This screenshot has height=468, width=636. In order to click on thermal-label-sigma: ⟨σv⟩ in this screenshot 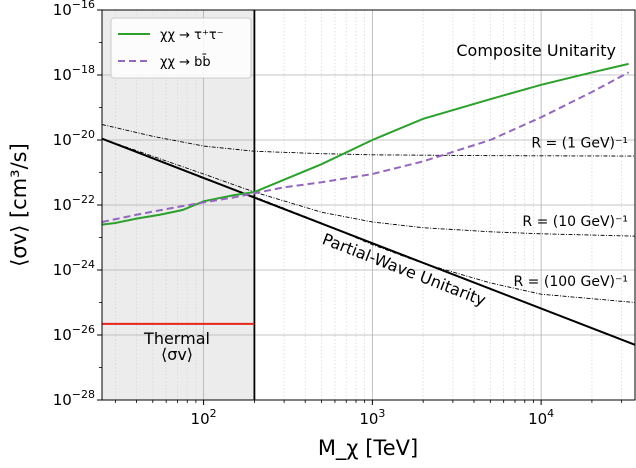, I will do `click(177, 354)`.